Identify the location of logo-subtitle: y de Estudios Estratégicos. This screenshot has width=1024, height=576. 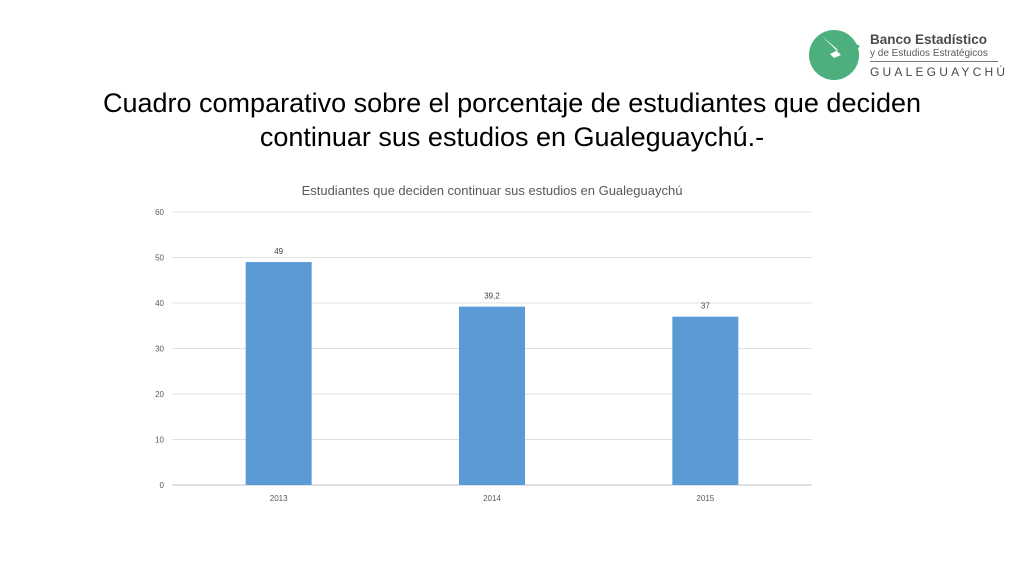
(929, 53).